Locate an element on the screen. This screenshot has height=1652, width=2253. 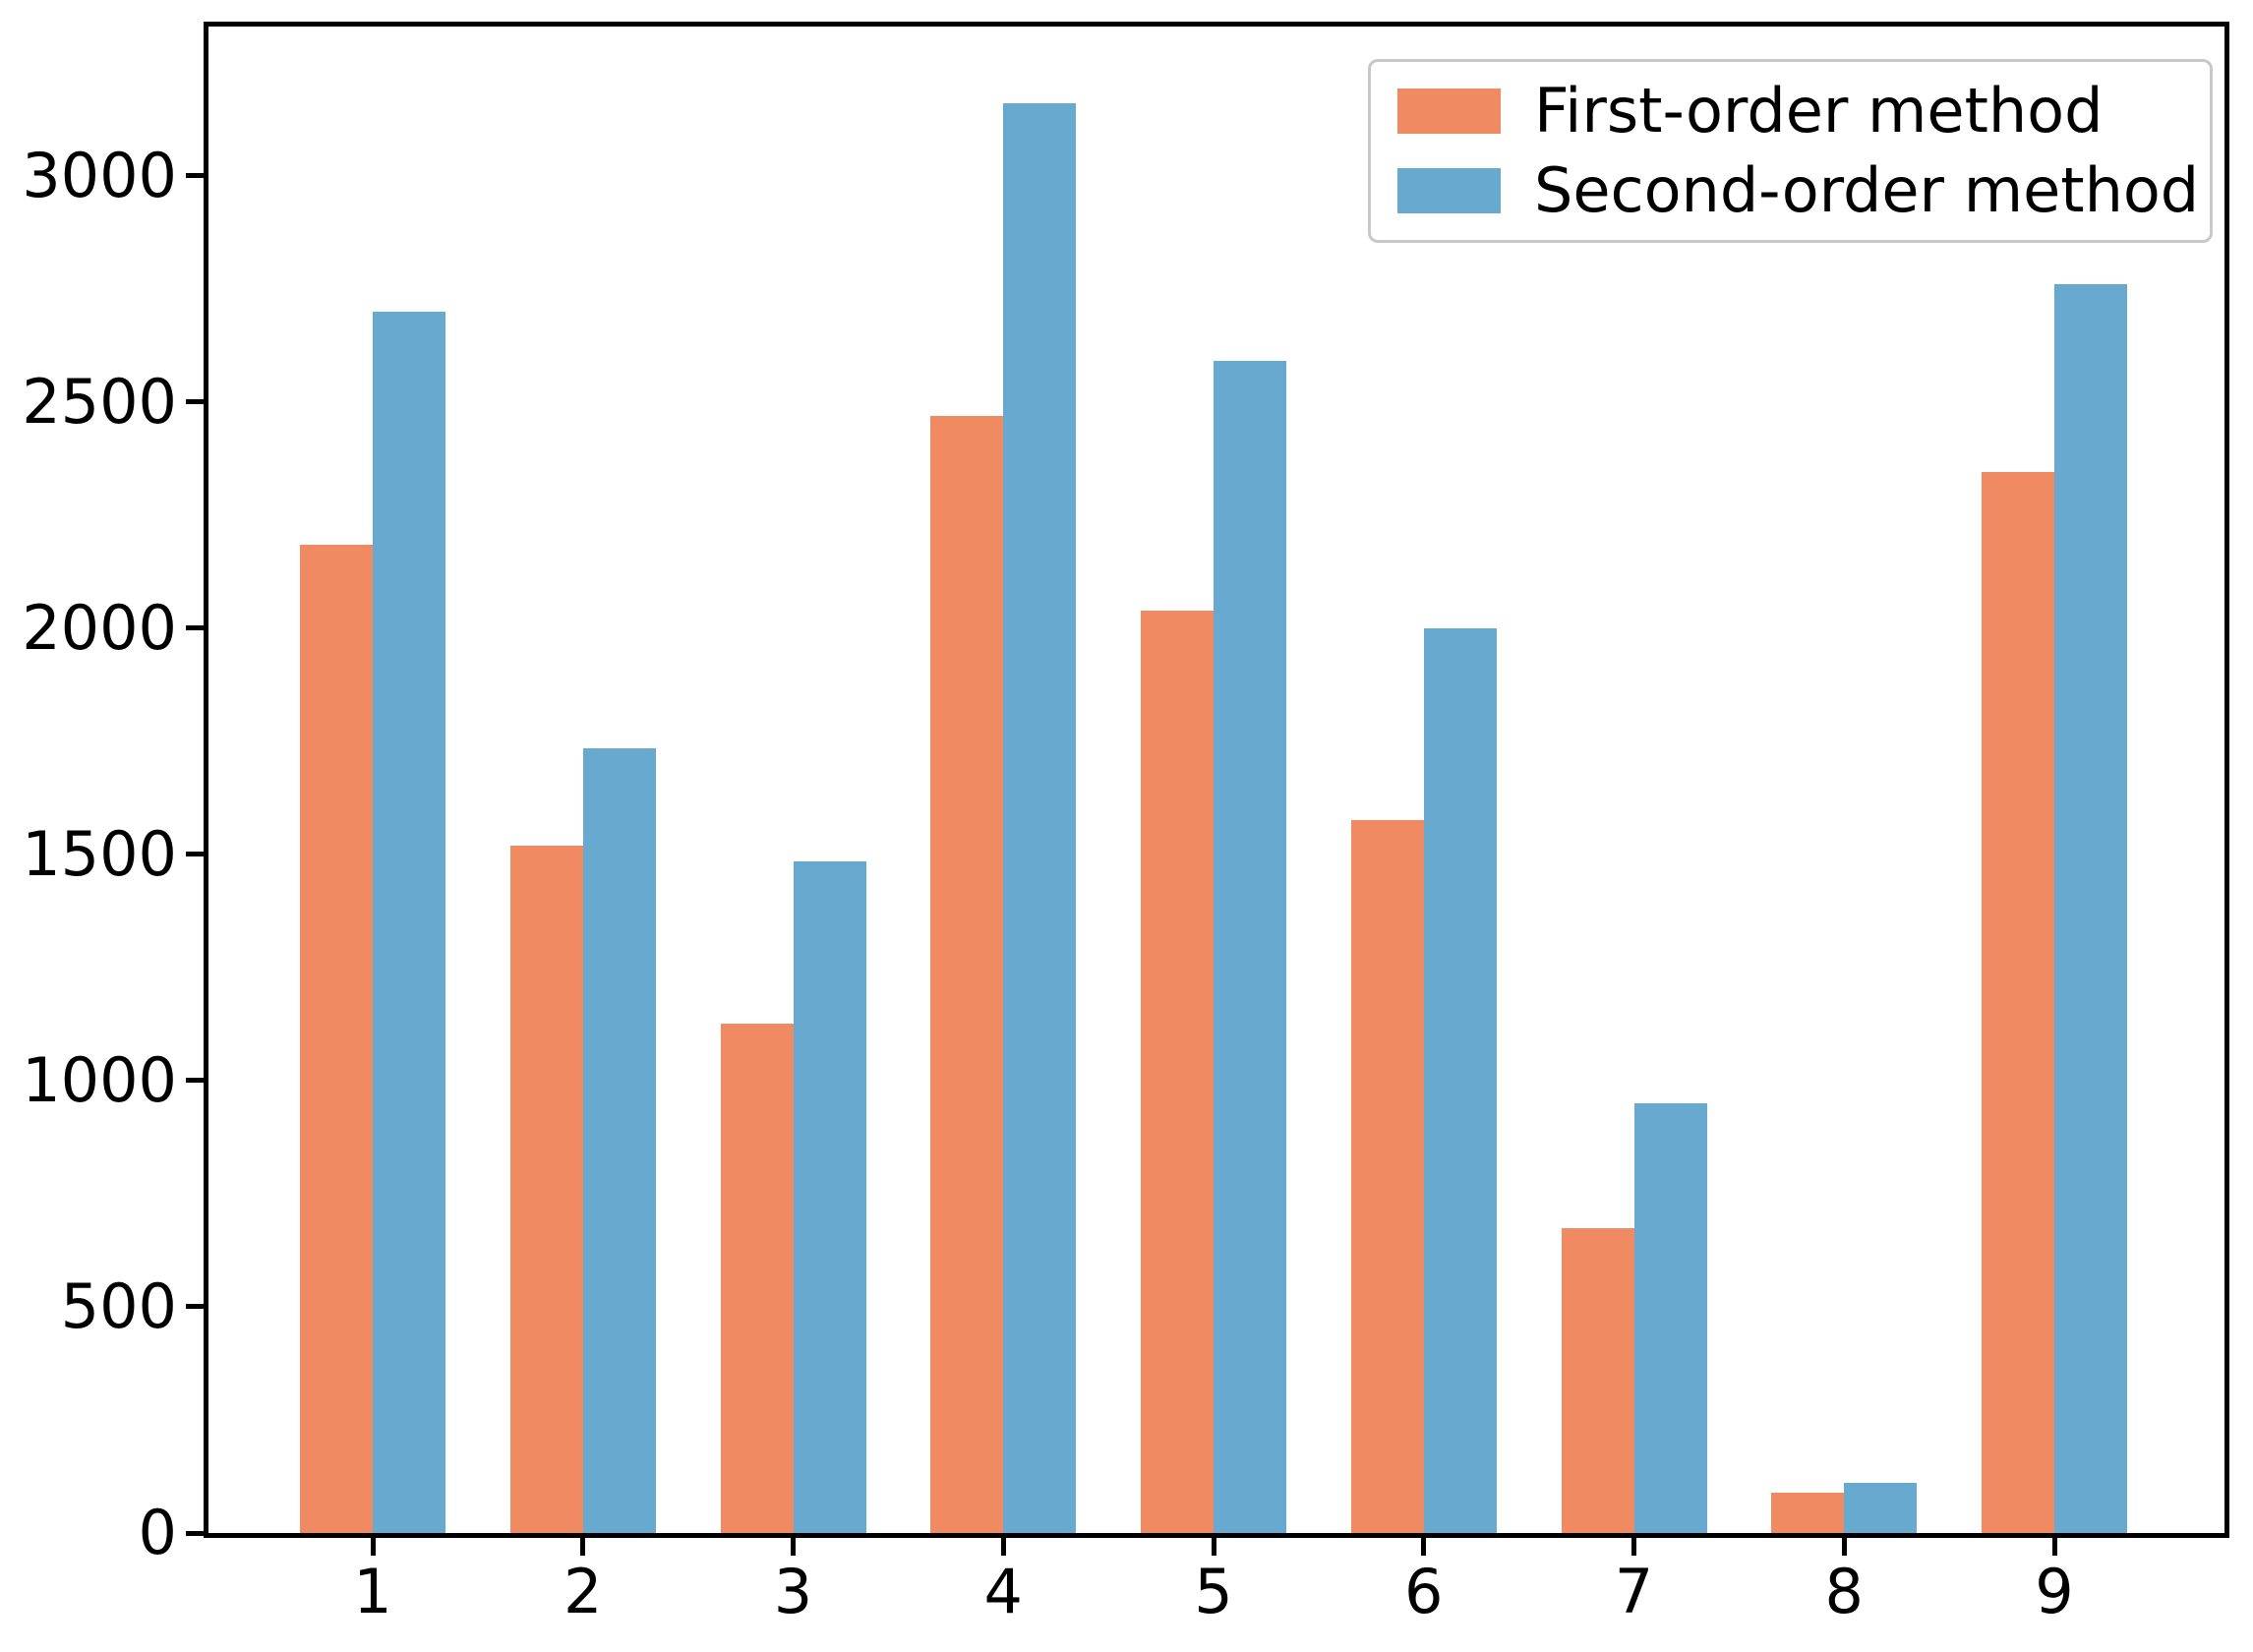
x-tick-label: 6 is located at coordinates (1424, 1591).